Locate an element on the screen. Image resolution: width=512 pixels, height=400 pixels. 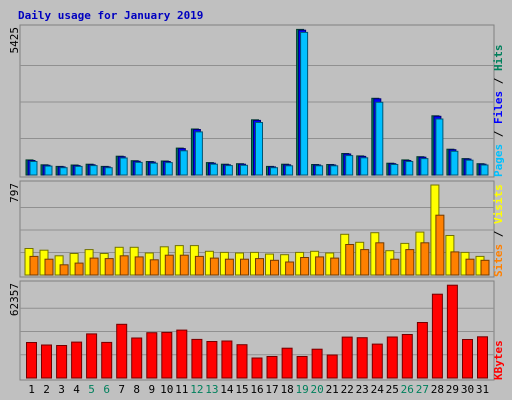
x-tick-label: 9 is located at coordinates (151, 389).